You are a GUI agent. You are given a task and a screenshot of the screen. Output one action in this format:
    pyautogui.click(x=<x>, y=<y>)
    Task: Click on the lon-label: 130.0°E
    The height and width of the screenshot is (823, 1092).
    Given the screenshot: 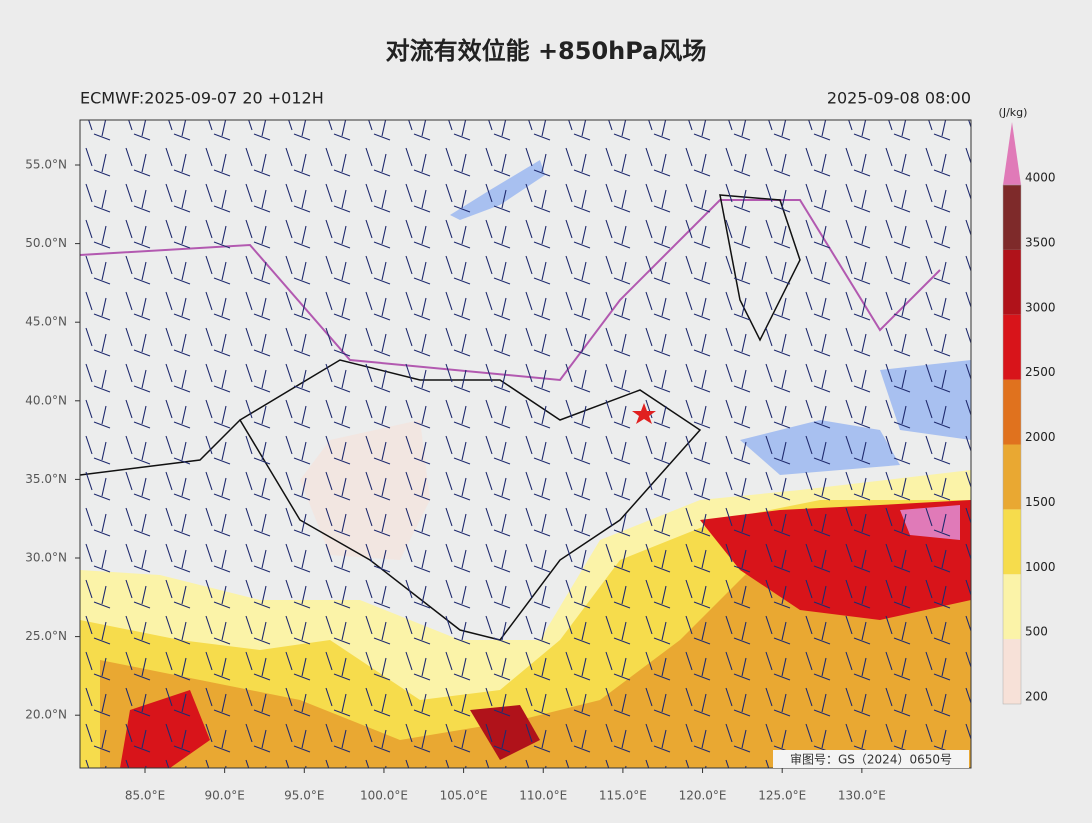 What is the action you would take?
    pyautogui.click(x=862, y=796)
    